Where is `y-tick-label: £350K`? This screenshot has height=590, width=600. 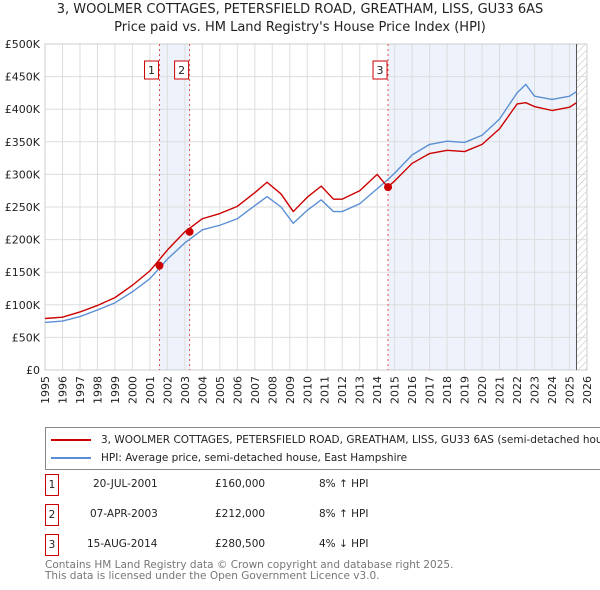
y-tick-label: £350K is located at coordinates (23, 142).